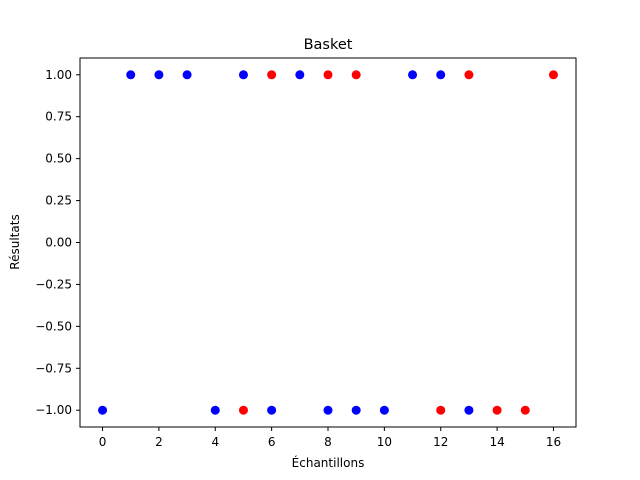  Describe the element at coordinates (53, 368) in the screenshot. I see `y-tick-label: −0.75` at that location.